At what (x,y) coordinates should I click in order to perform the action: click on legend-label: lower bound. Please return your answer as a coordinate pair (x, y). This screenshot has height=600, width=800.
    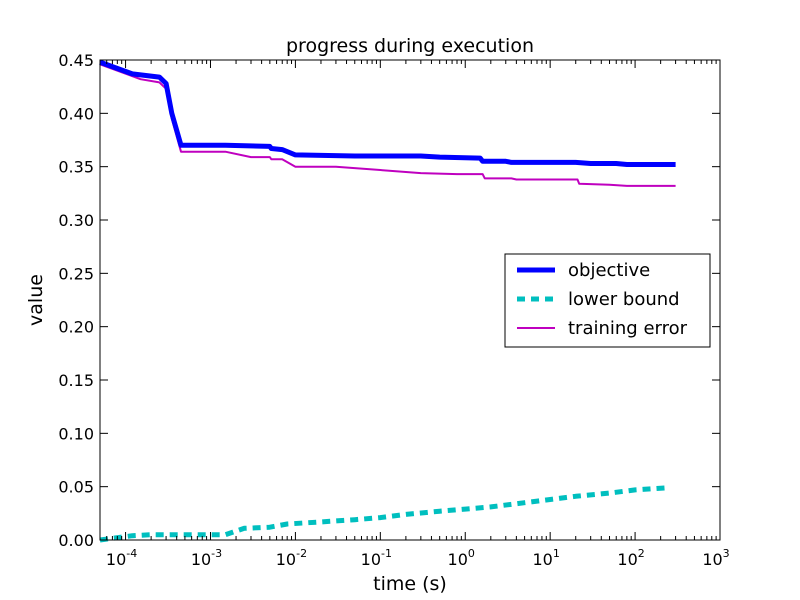
    Looking at the image, I should click on (624, 299).